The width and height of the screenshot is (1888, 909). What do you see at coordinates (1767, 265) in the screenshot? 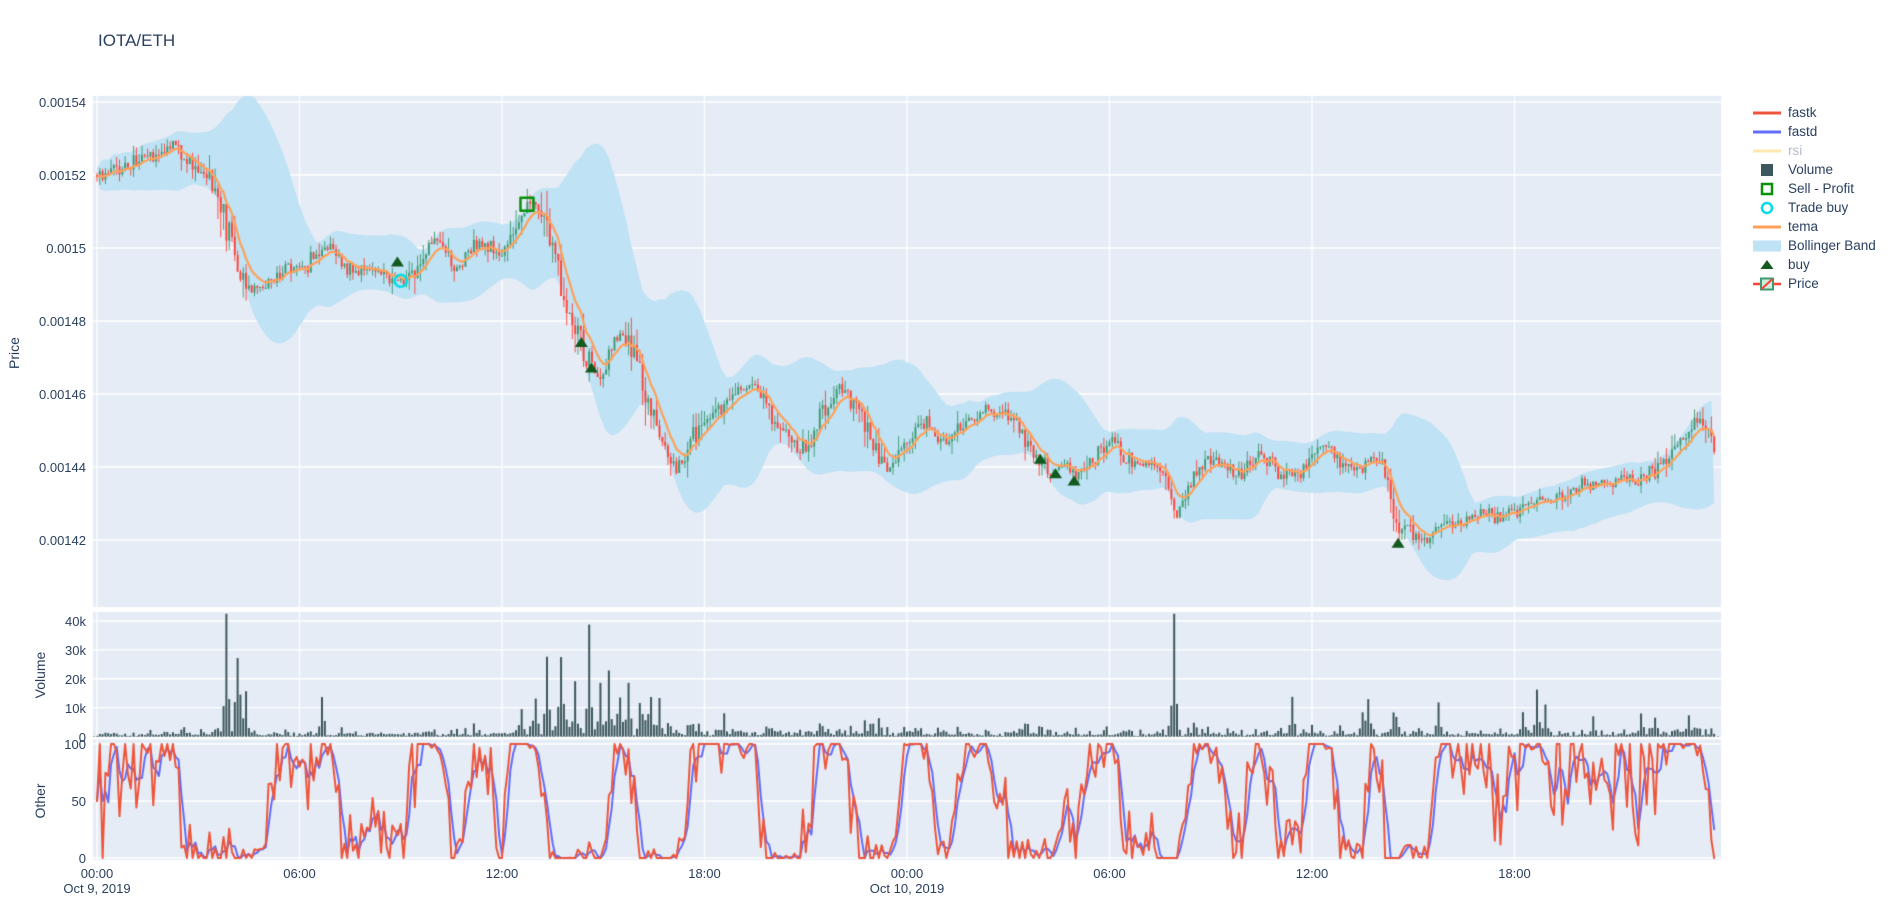
I see `triangle-glyph-icon` at bounding box center [1767, 265].